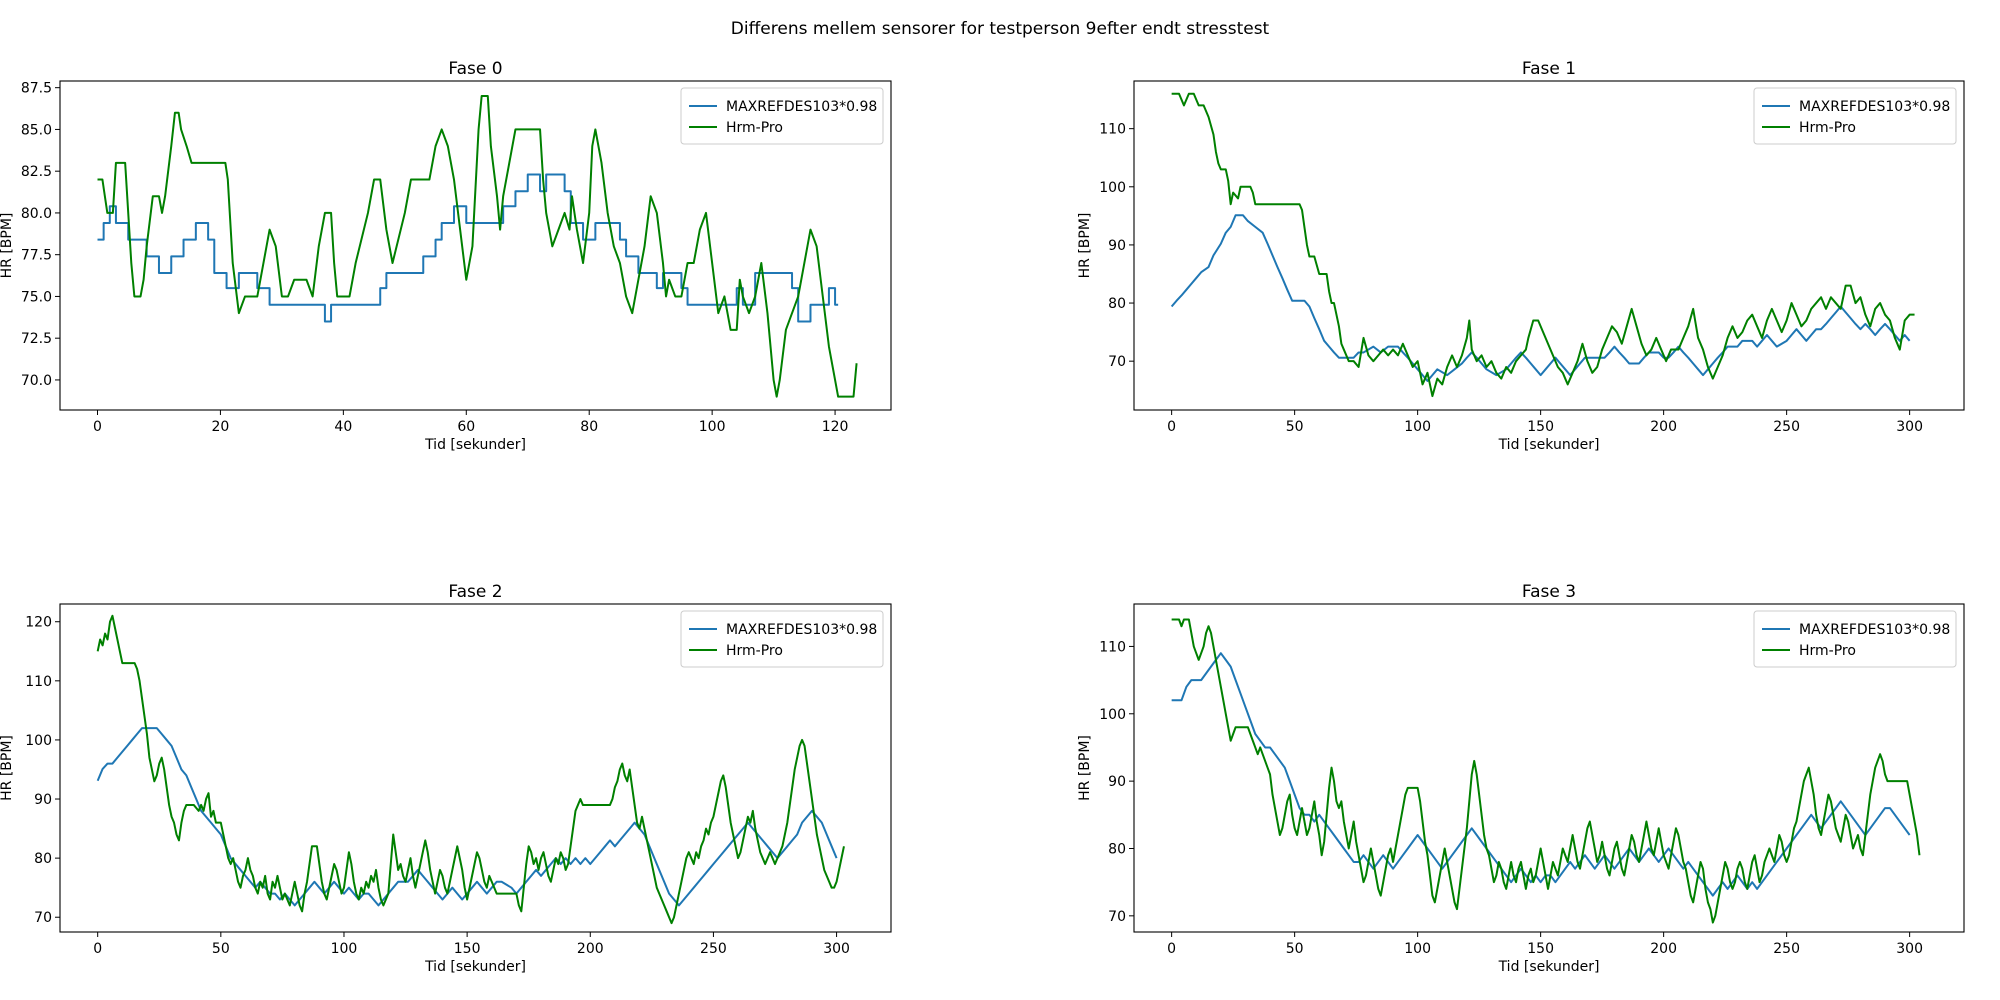 The image size is (2000, 1000). What do you see at coordinates (36, 130) in the screenshot?
I see `y-tick-label: 85.0` at bounding box center [36, 130].